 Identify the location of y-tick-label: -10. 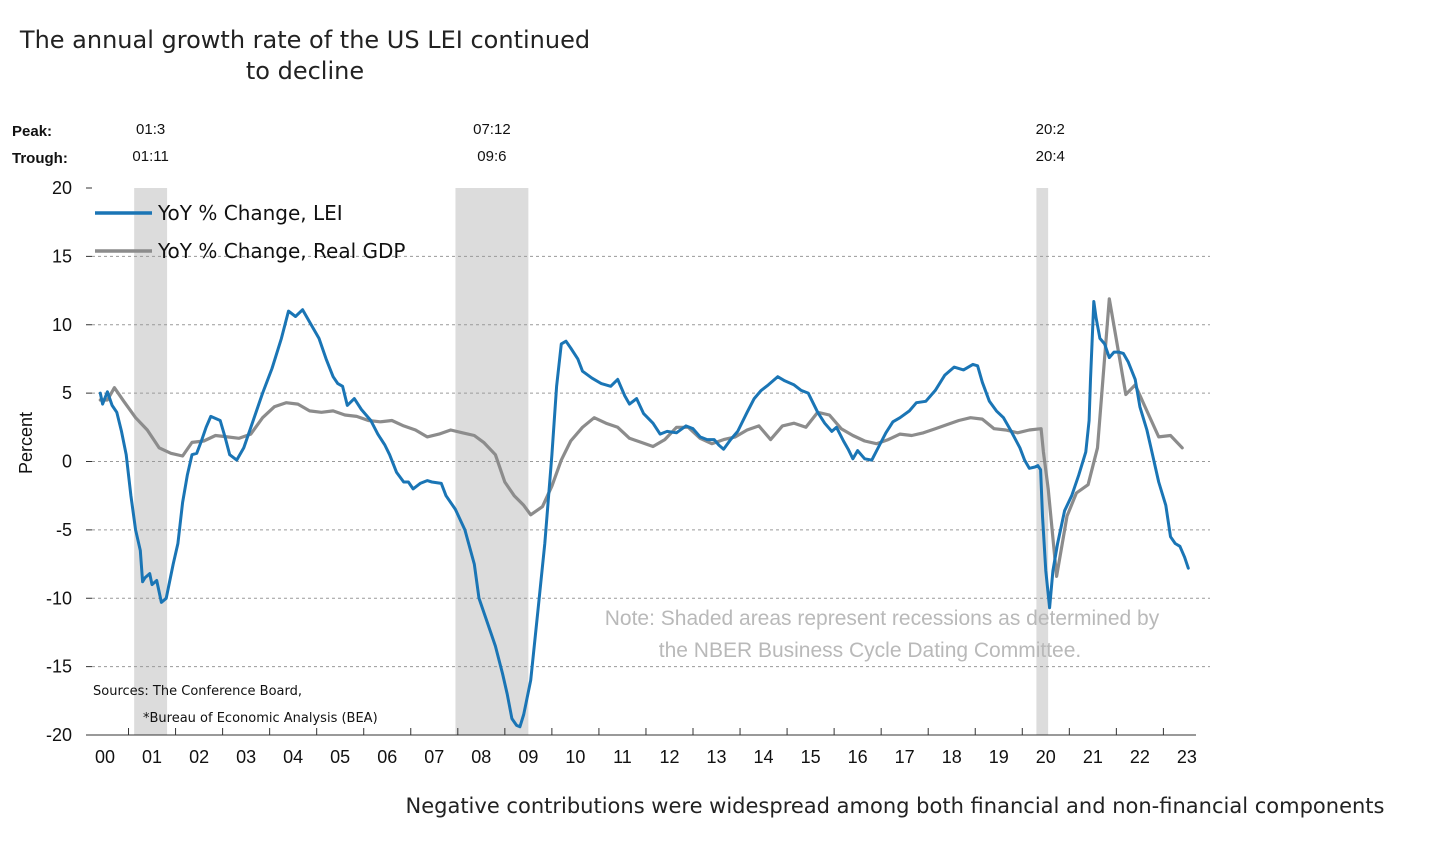
(59, 598).